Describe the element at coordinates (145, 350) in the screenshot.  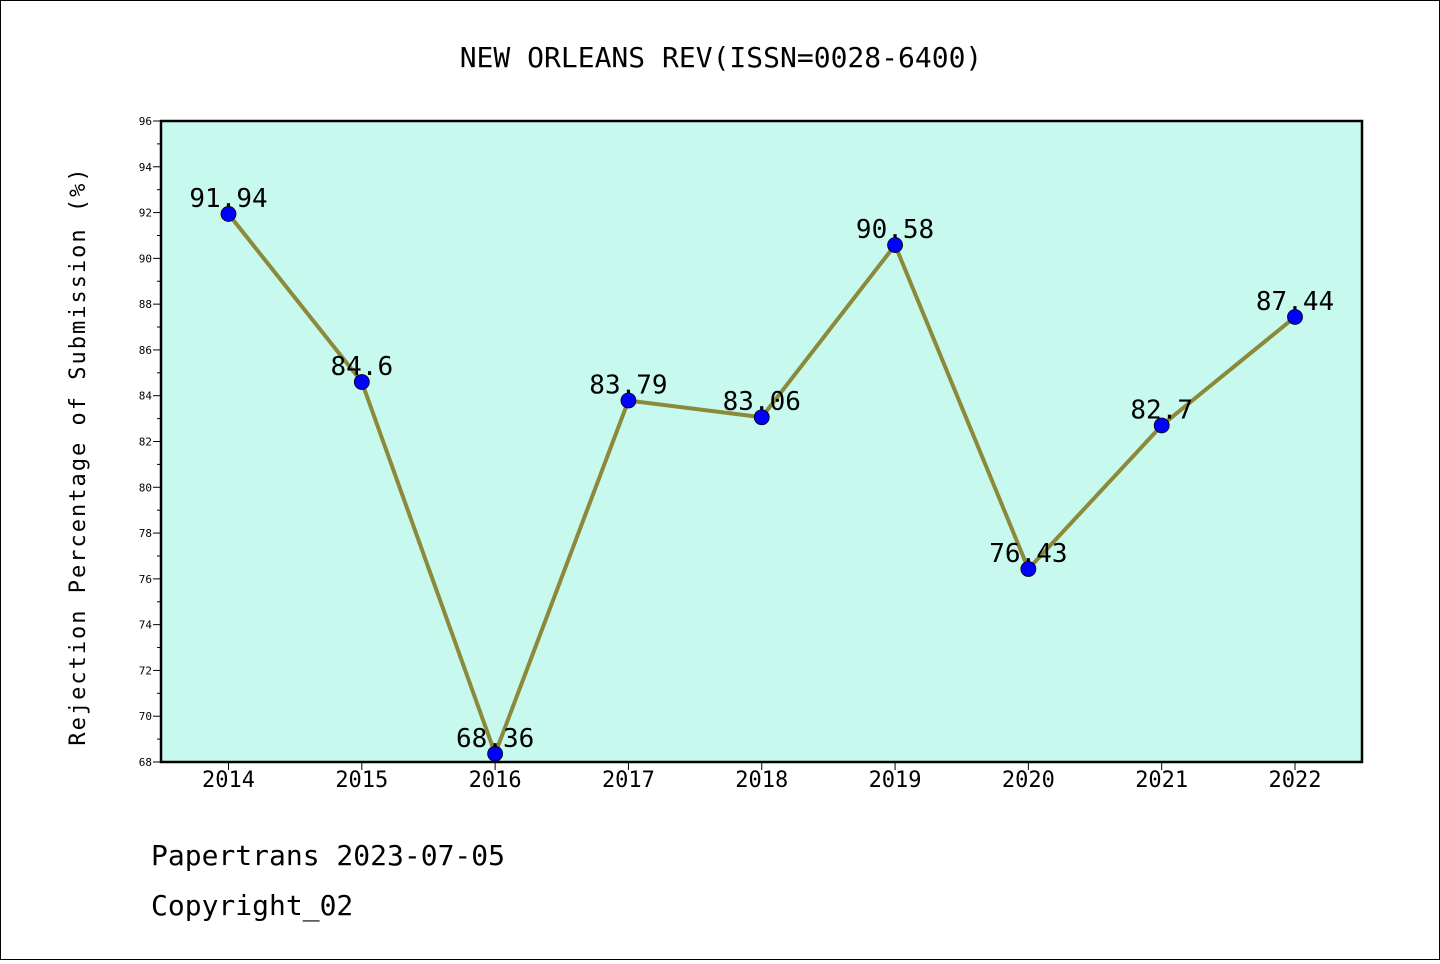
I see `y-tick-label: 86` at that location.